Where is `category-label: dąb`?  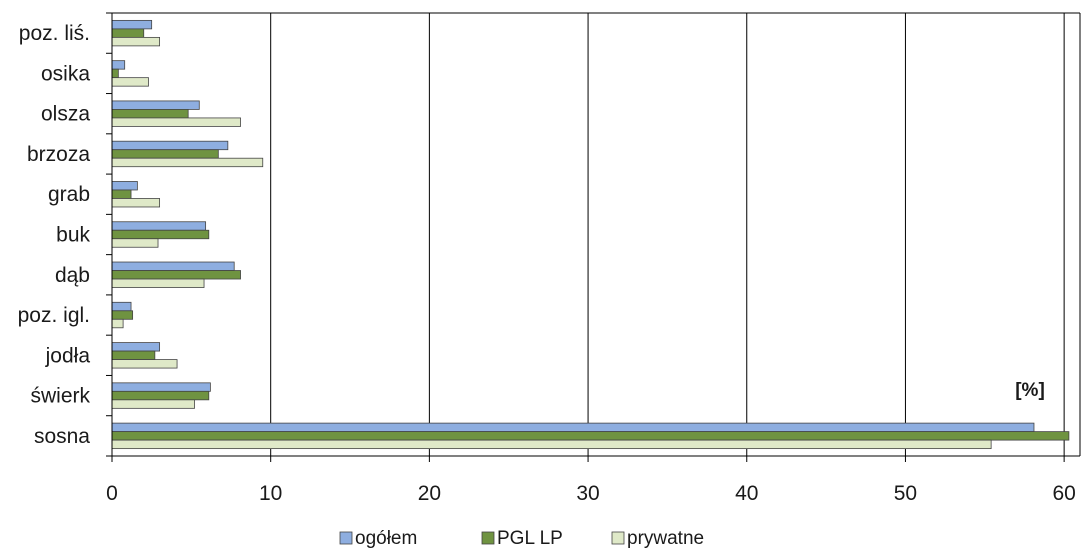
category-label: dąb is located at coordinates (72, 275).